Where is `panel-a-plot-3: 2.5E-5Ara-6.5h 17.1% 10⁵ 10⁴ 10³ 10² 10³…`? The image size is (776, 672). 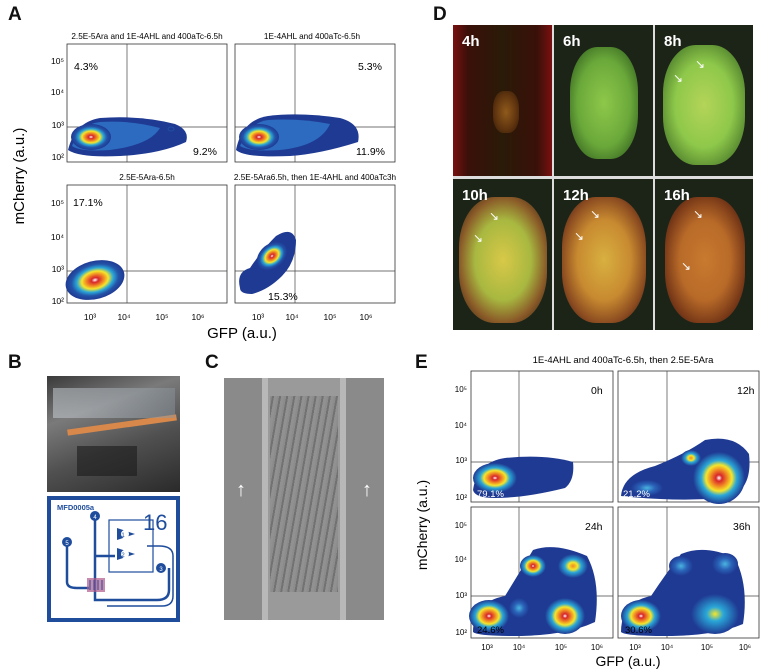 panel-a-plot-3: 2.5E-5Ara-6.5h 17.1% 10⁵ 10⁴ 10³ 10² 10³… is located at coordinates (139, 247).